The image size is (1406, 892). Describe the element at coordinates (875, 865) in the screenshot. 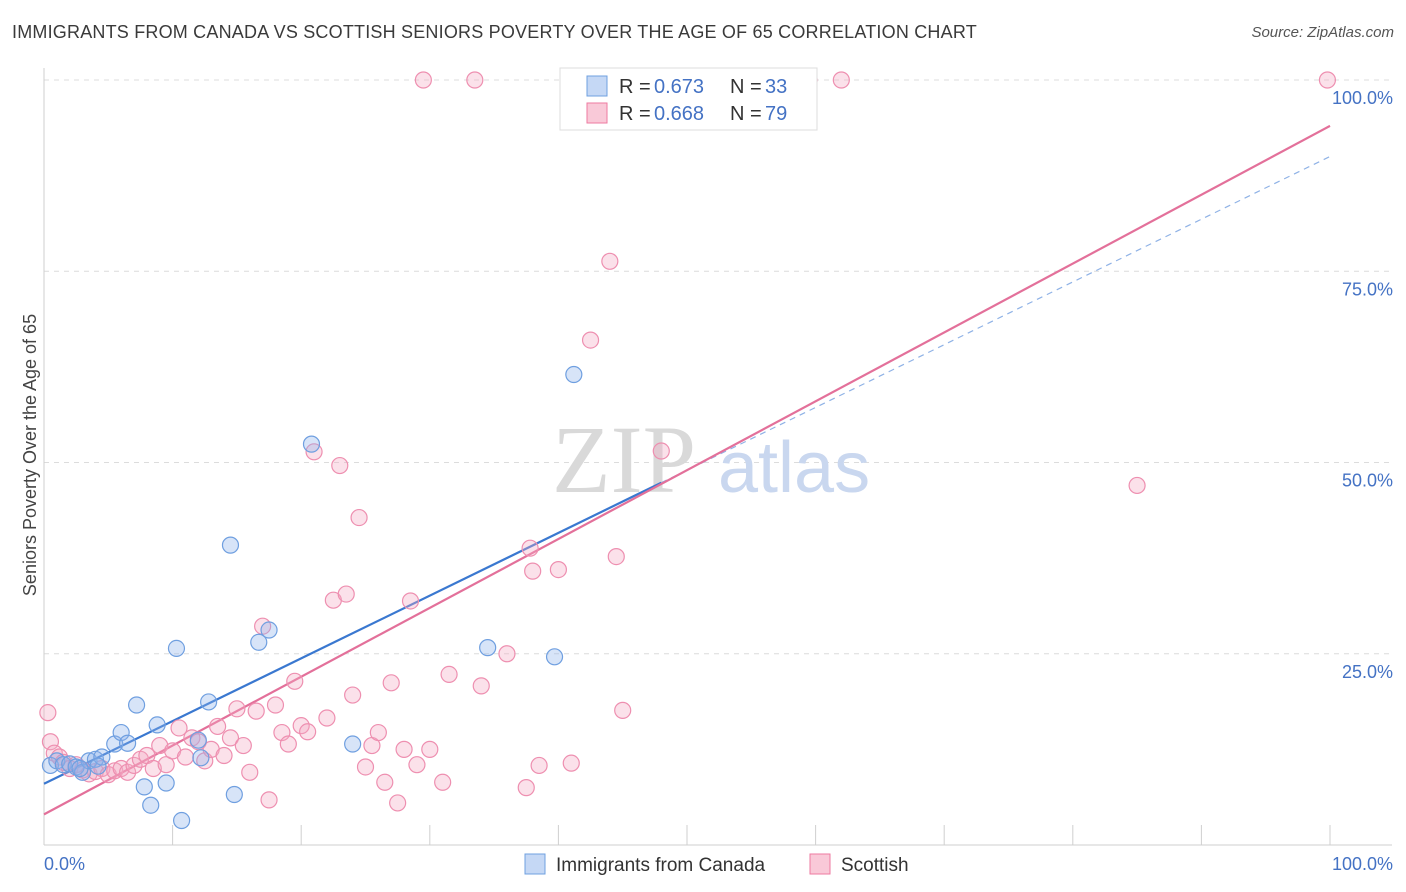

I see `bottom-legend-label-scottish: Scottish` at that location.